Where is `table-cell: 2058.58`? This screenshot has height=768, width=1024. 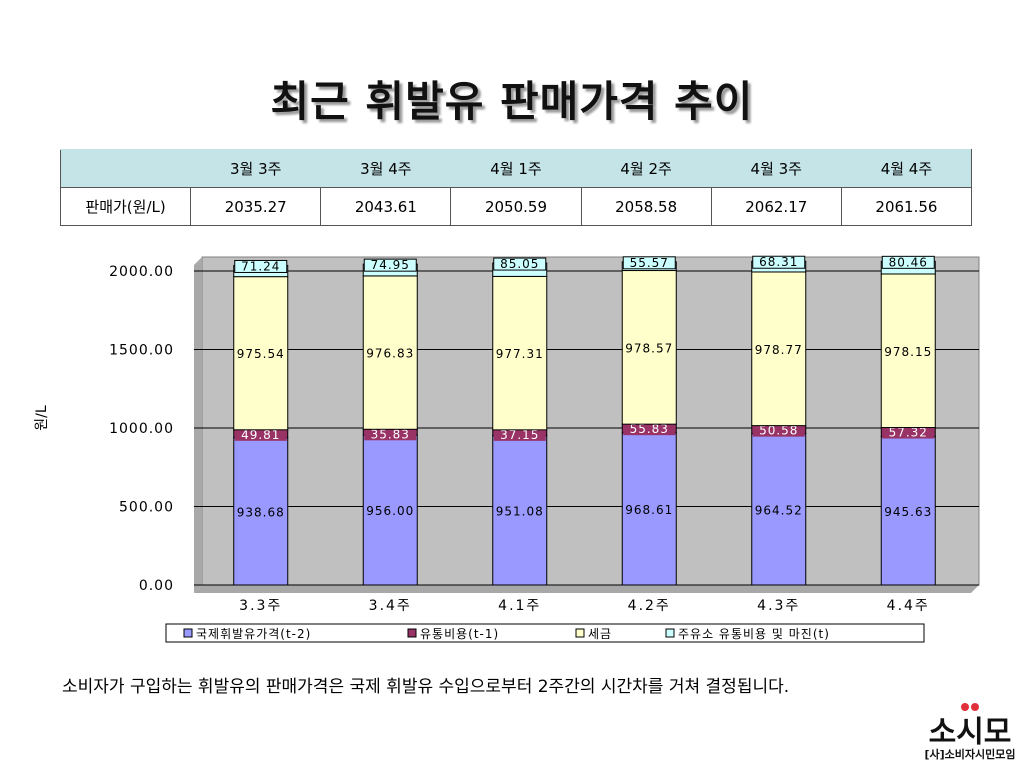 table-cell: 2058.58 is located at coordinates (646, 206).